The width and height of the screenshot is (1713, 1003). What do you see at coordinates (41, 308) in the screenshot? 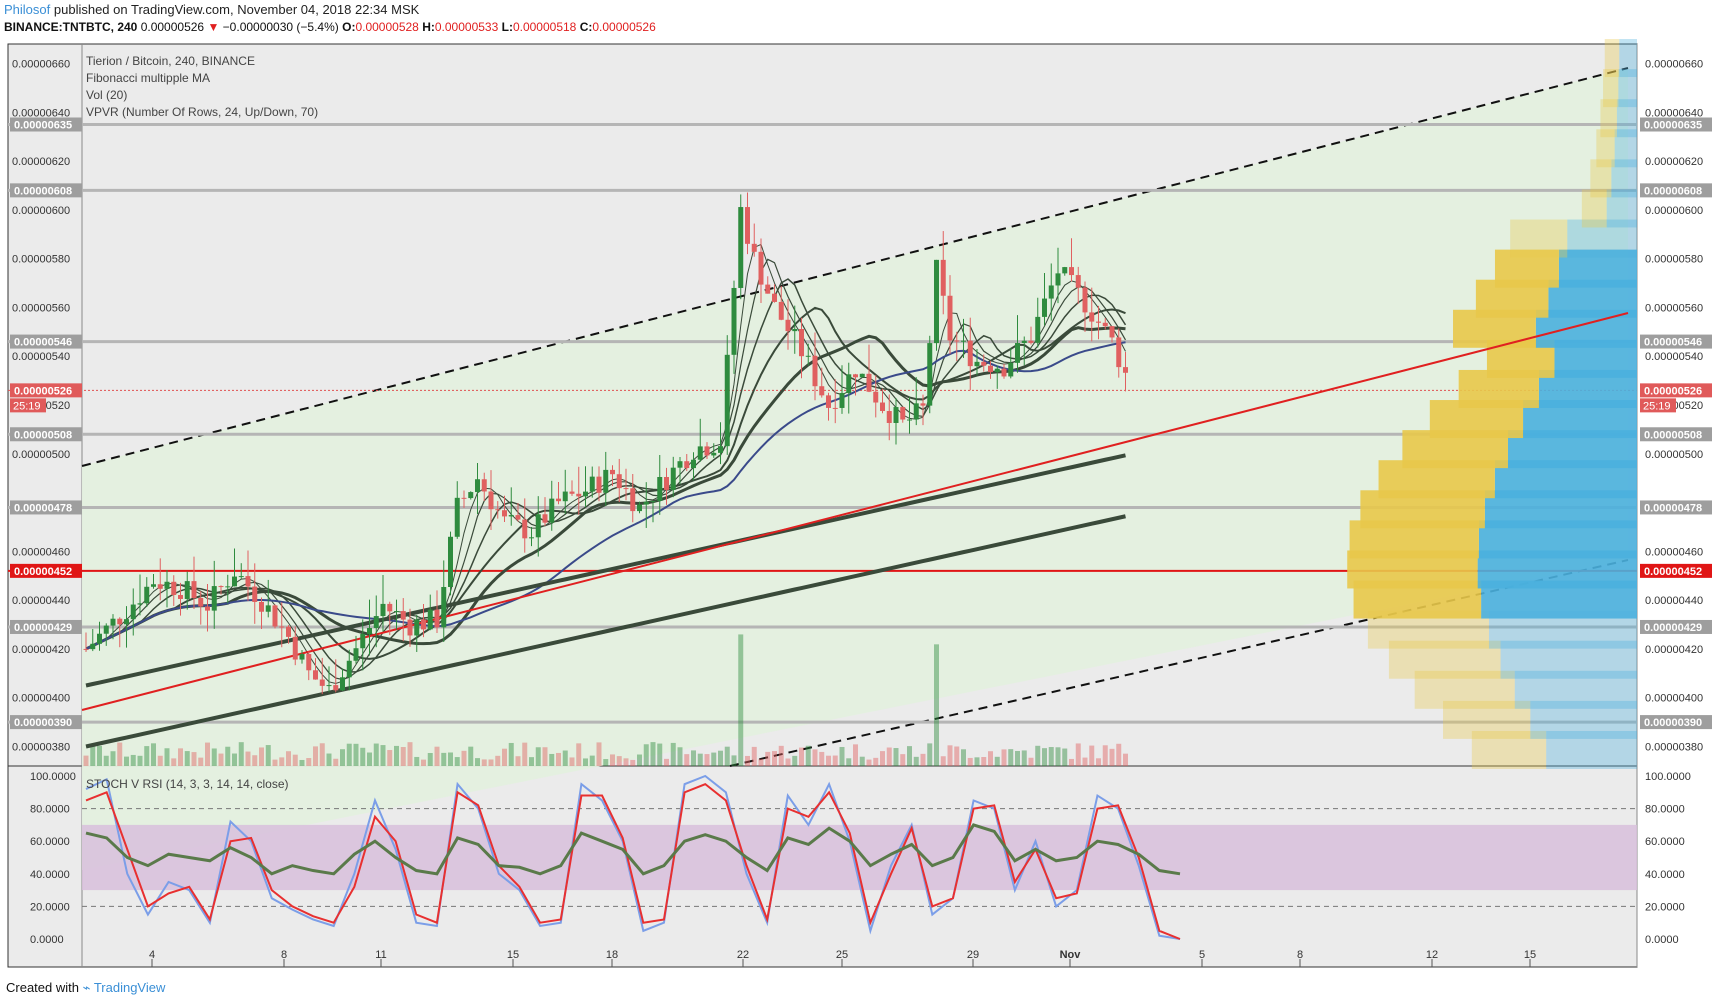
I see `y-tick-left: 0.00000560` at bounding box center [41, 308].